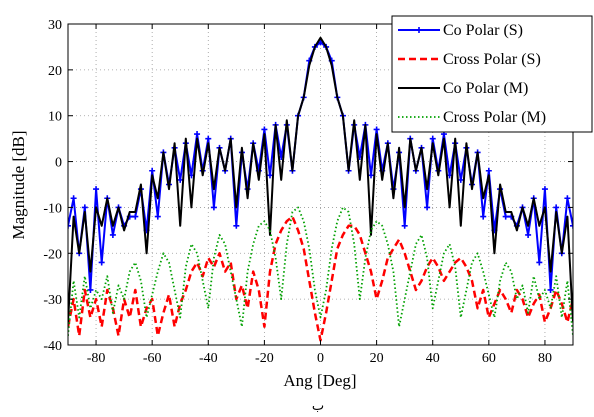 Image resolution: width=594 pixels, height=417 pixels. Describe the element at coordinates (318, 406) in the screenshot. I see `figure-caption: ب` at that location.